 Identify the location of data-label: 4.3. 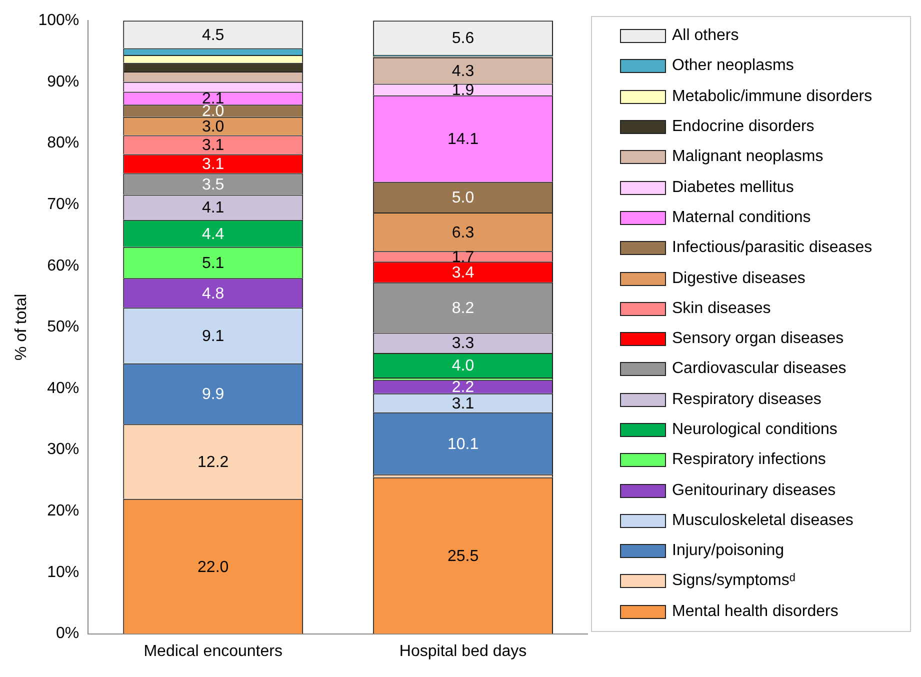
(463, 71).